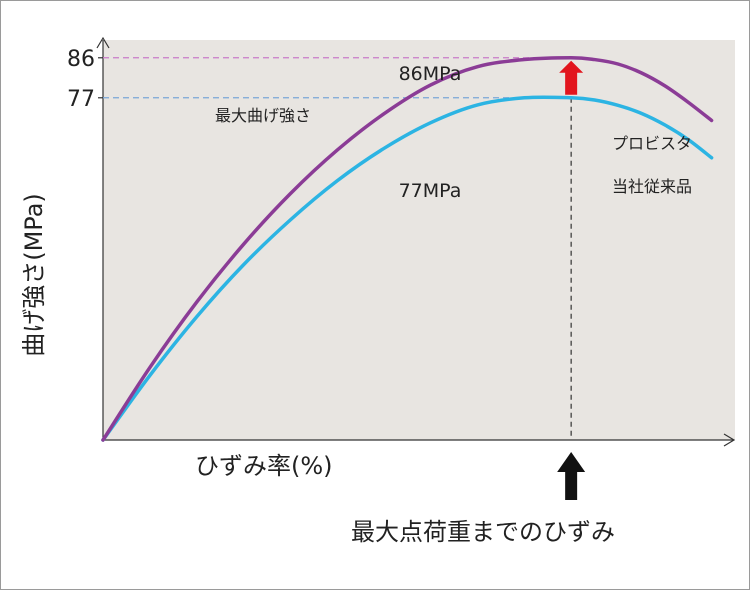 This screenshot has height=590, width=750. Describe the element at coordinates (571, 77) in the screenshot. I see `increase-arrow-icon` at that location.